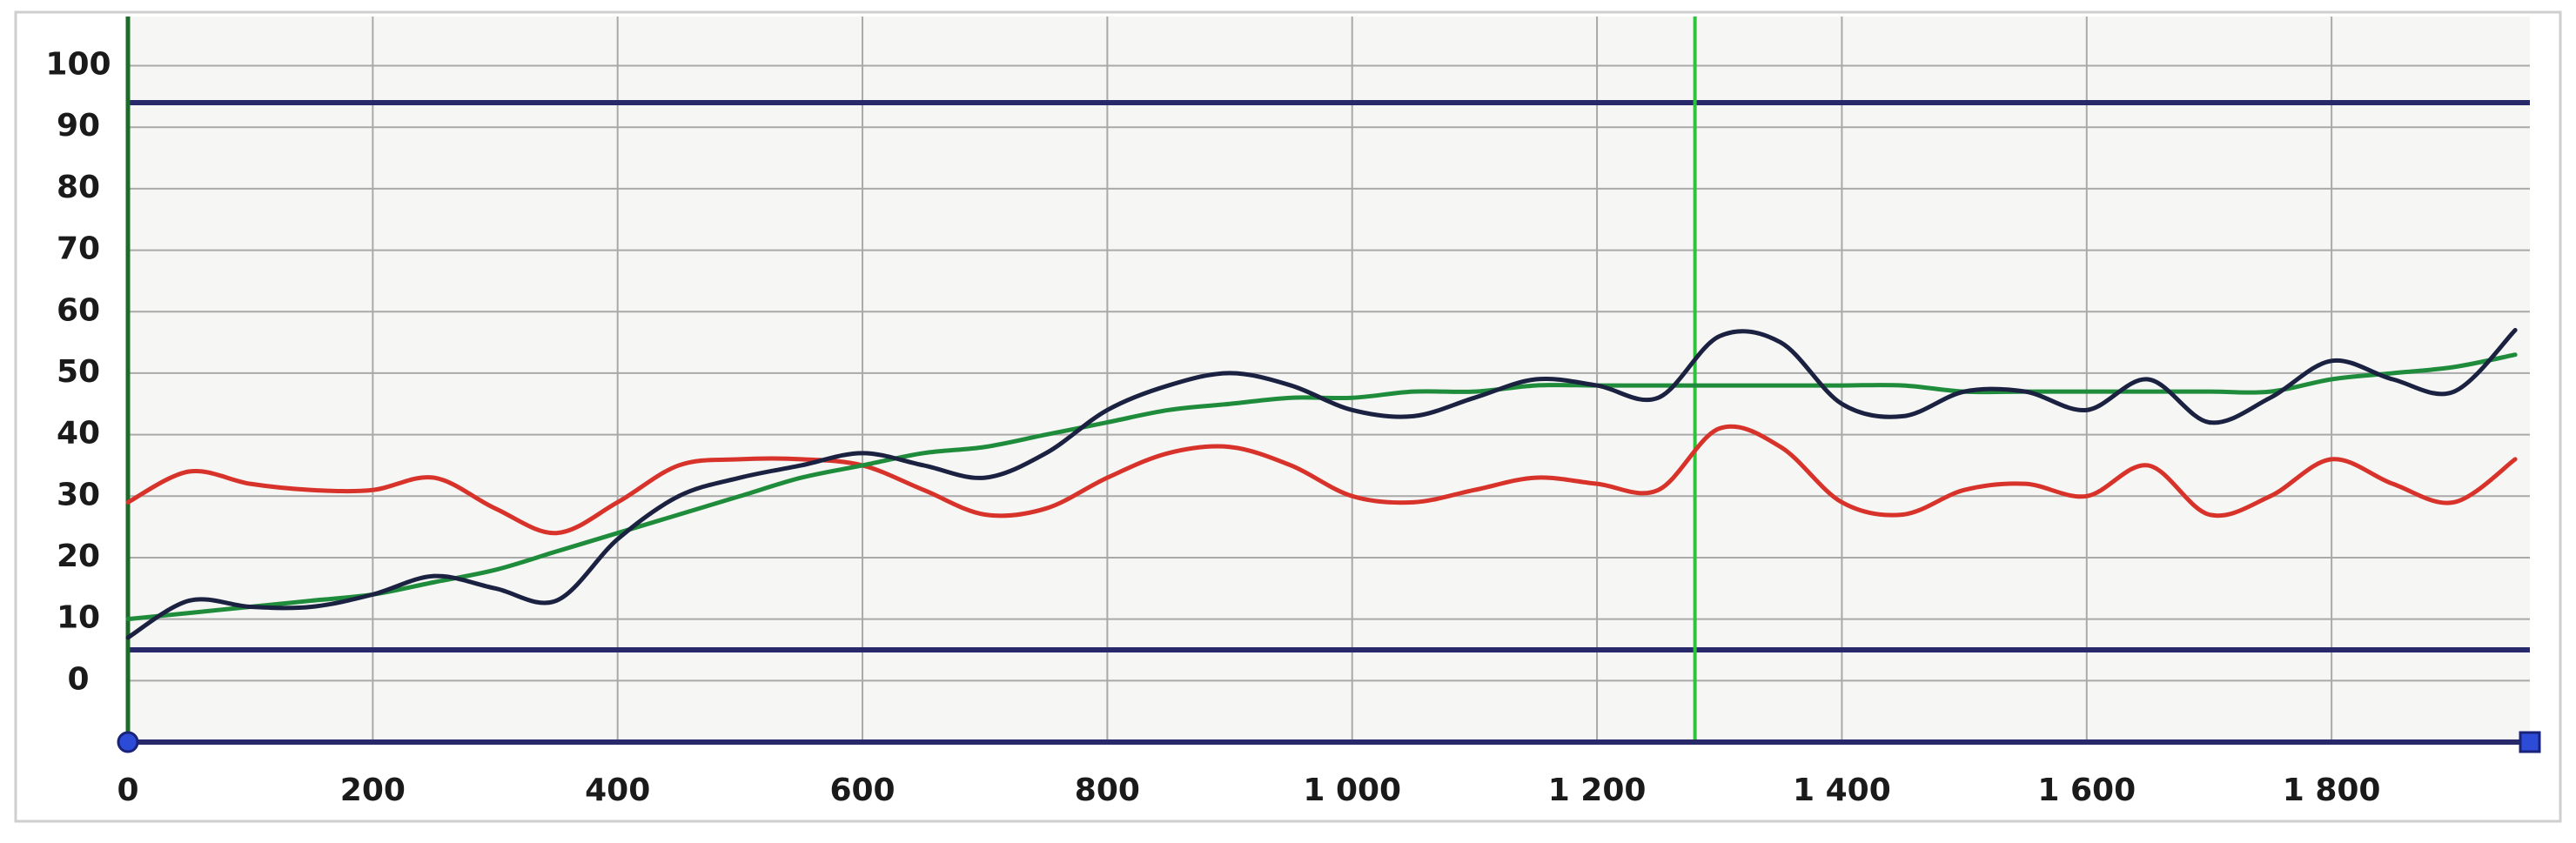  I want to click on x-tick-label: 0, so click(128, 791).